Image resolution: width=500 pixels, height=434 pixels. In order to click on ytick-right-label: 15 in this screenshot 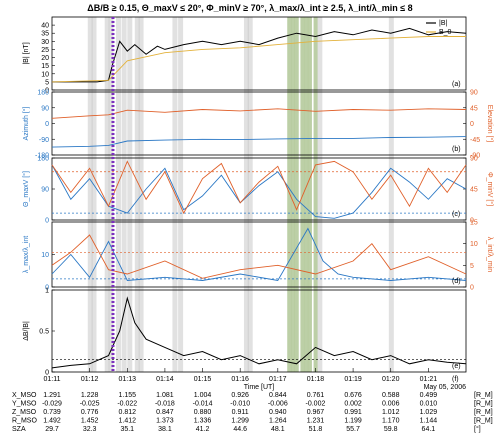, I will do `click(474, 223)`.